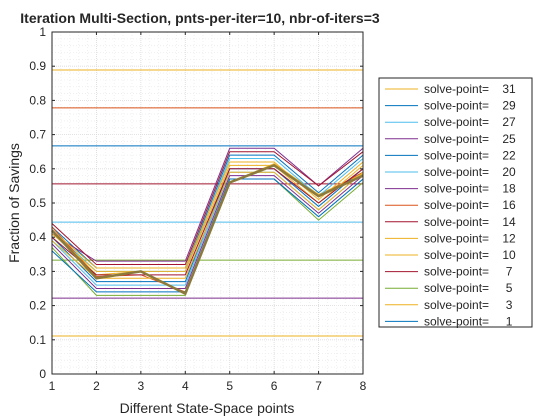 This screenshot has width=560, height=420. I want to click on legend-entry-label: solve-point= 7, so click(468, 272).